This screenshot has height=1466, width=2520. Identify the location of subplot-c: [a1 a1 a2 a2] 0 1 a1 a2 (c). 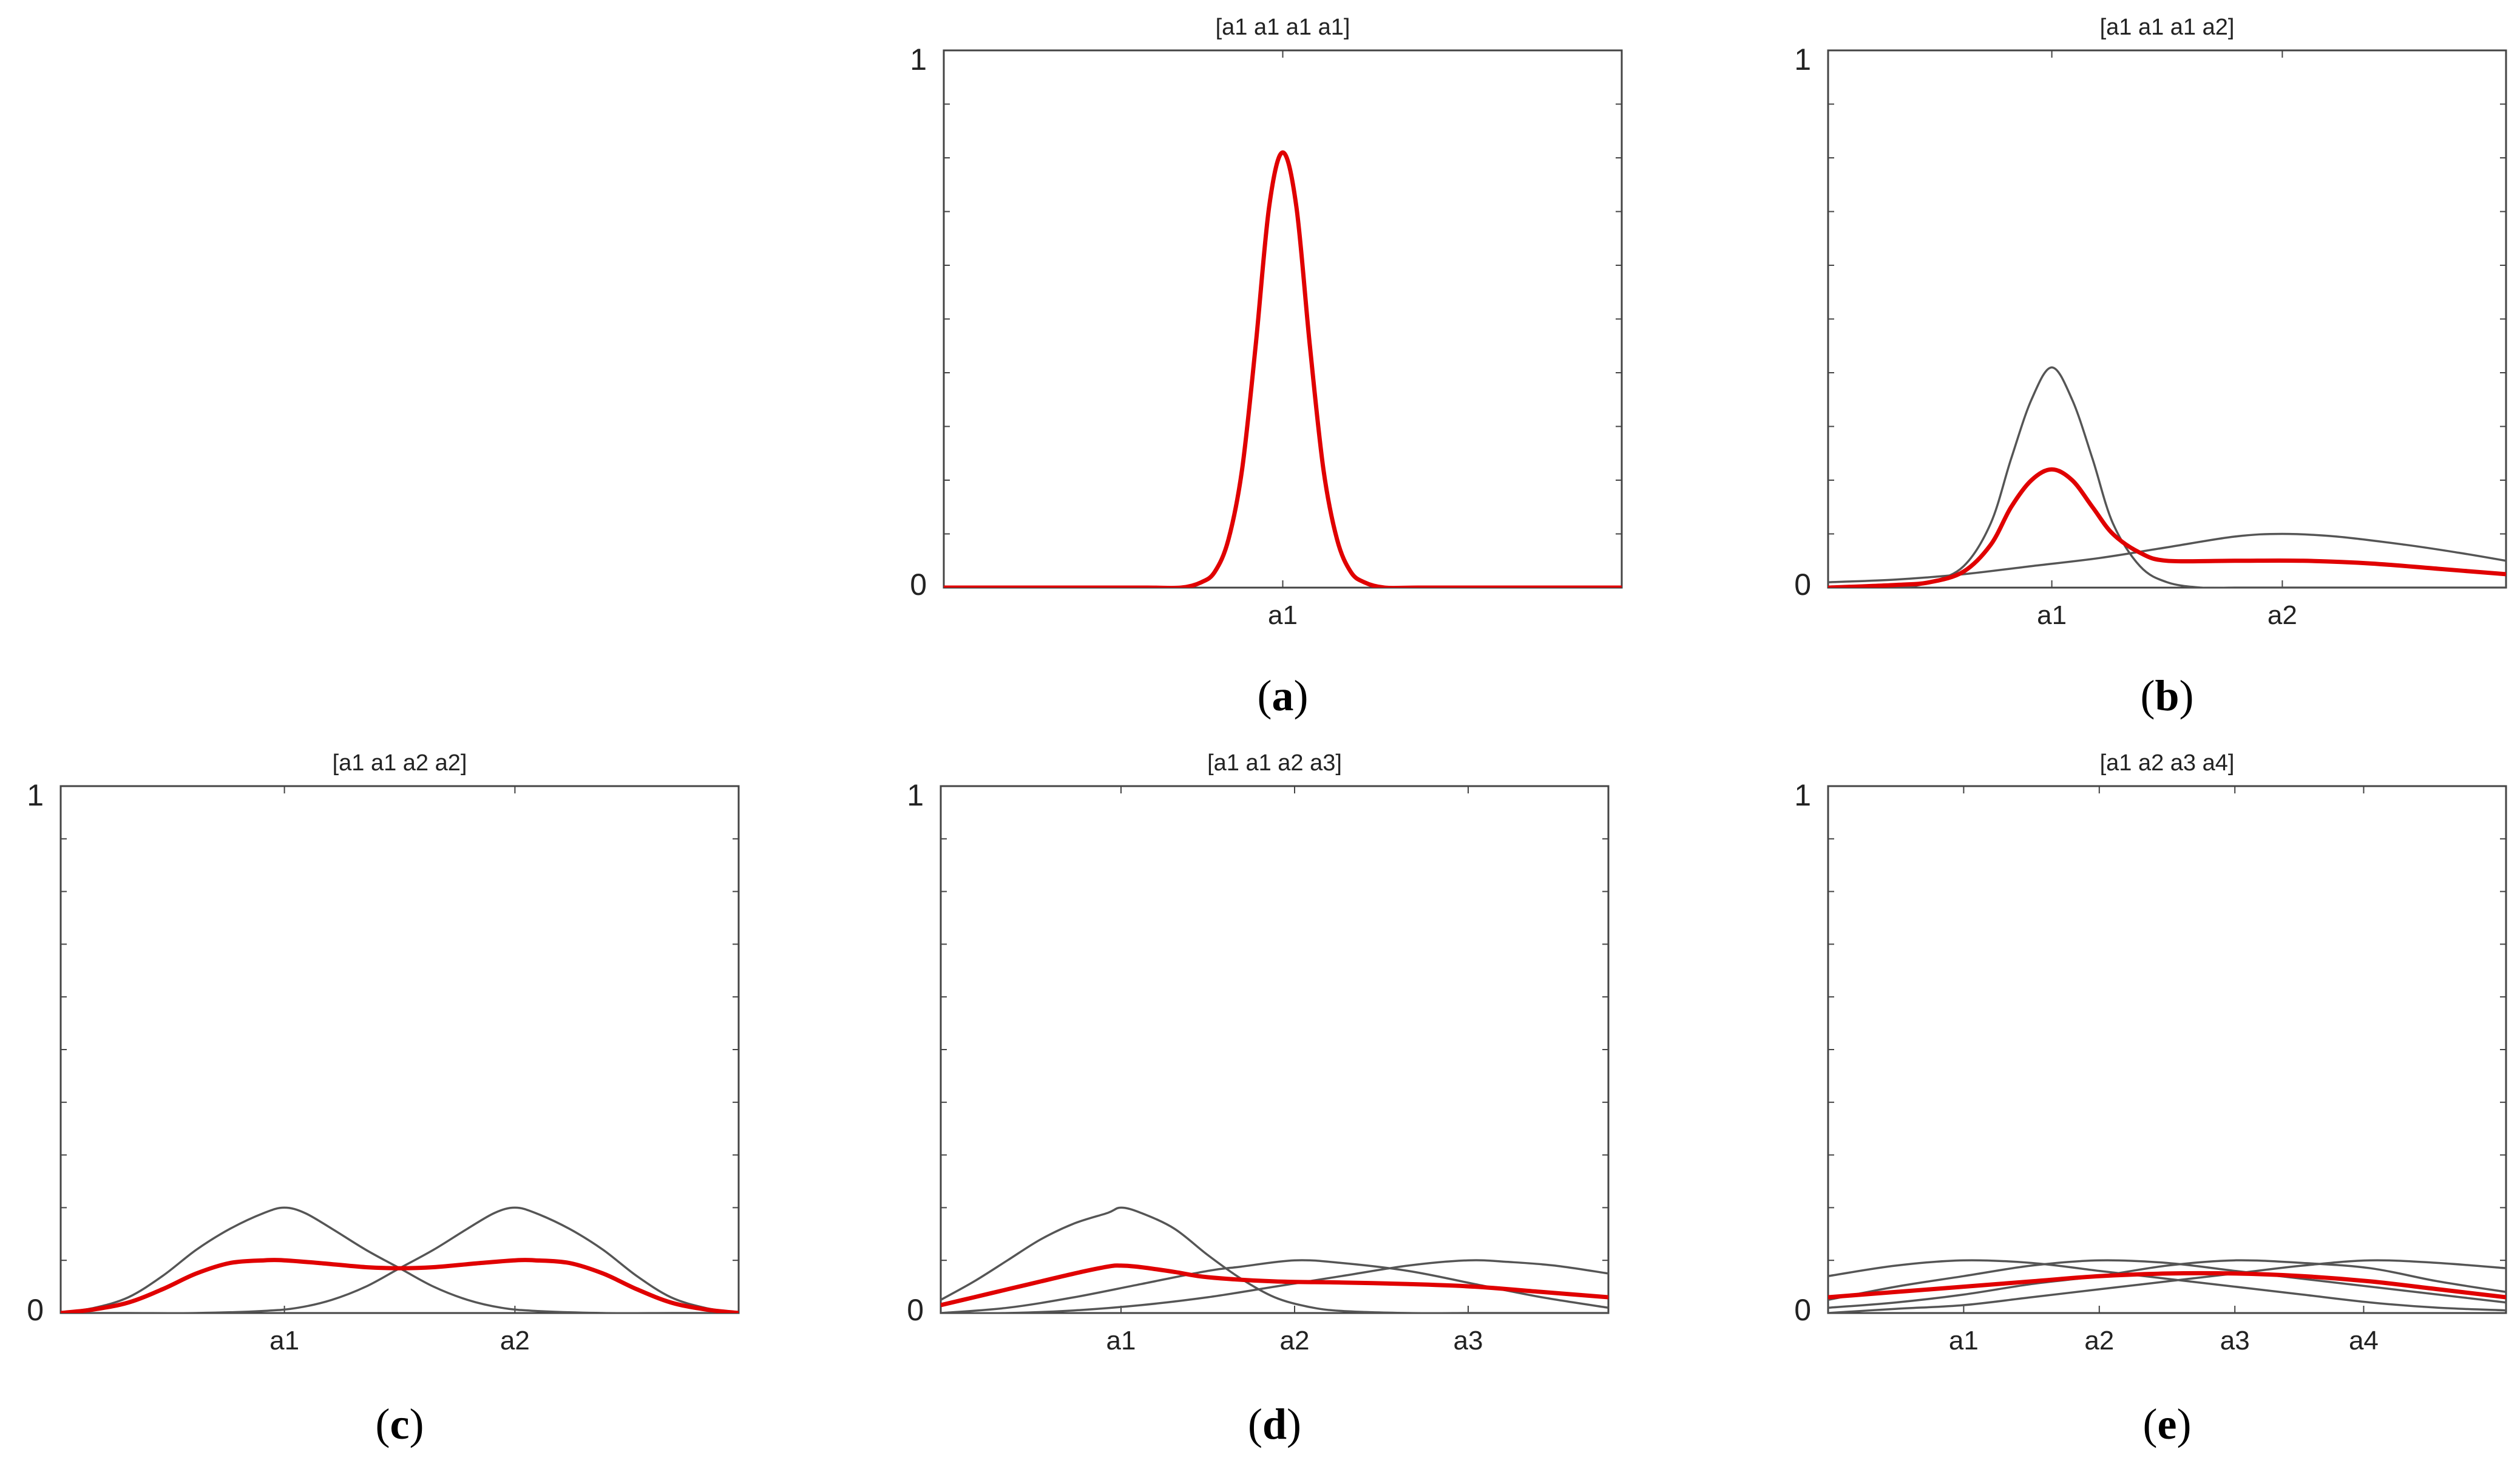
(383, 1099).